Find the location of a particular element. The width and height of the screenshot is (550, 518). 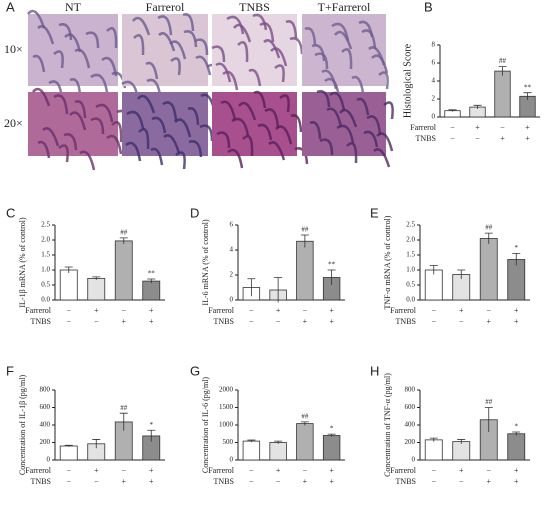

row-label: 10× is located at coordinates (13, 49).